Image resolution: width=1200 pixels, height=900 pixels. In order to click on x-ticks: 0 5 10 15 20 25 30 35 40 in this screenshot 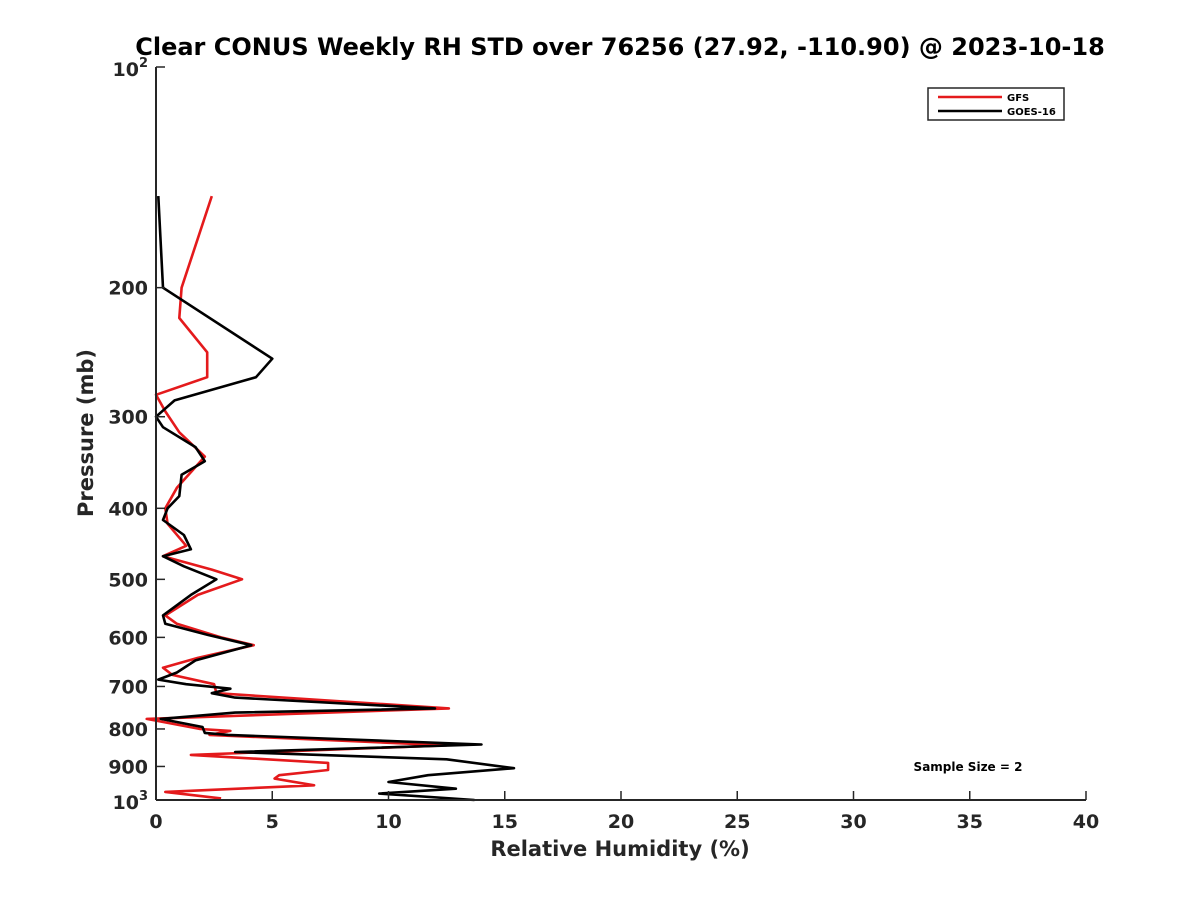, I will do `click(624, 812)`.